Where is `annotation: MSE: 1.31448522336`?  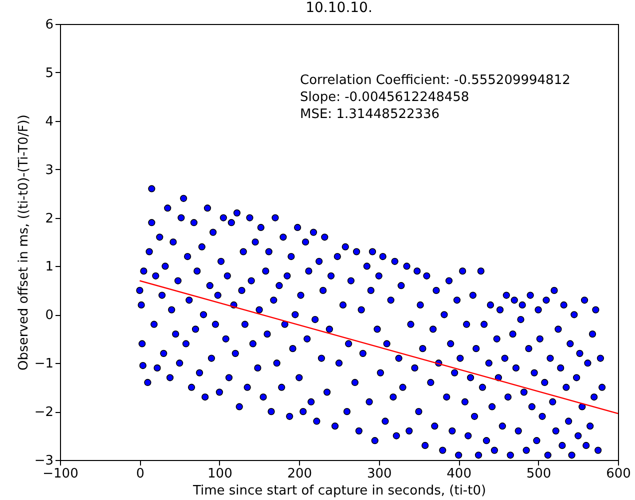
annotation: MSE: 1.31448522336 is located at coordinates (370, 114).